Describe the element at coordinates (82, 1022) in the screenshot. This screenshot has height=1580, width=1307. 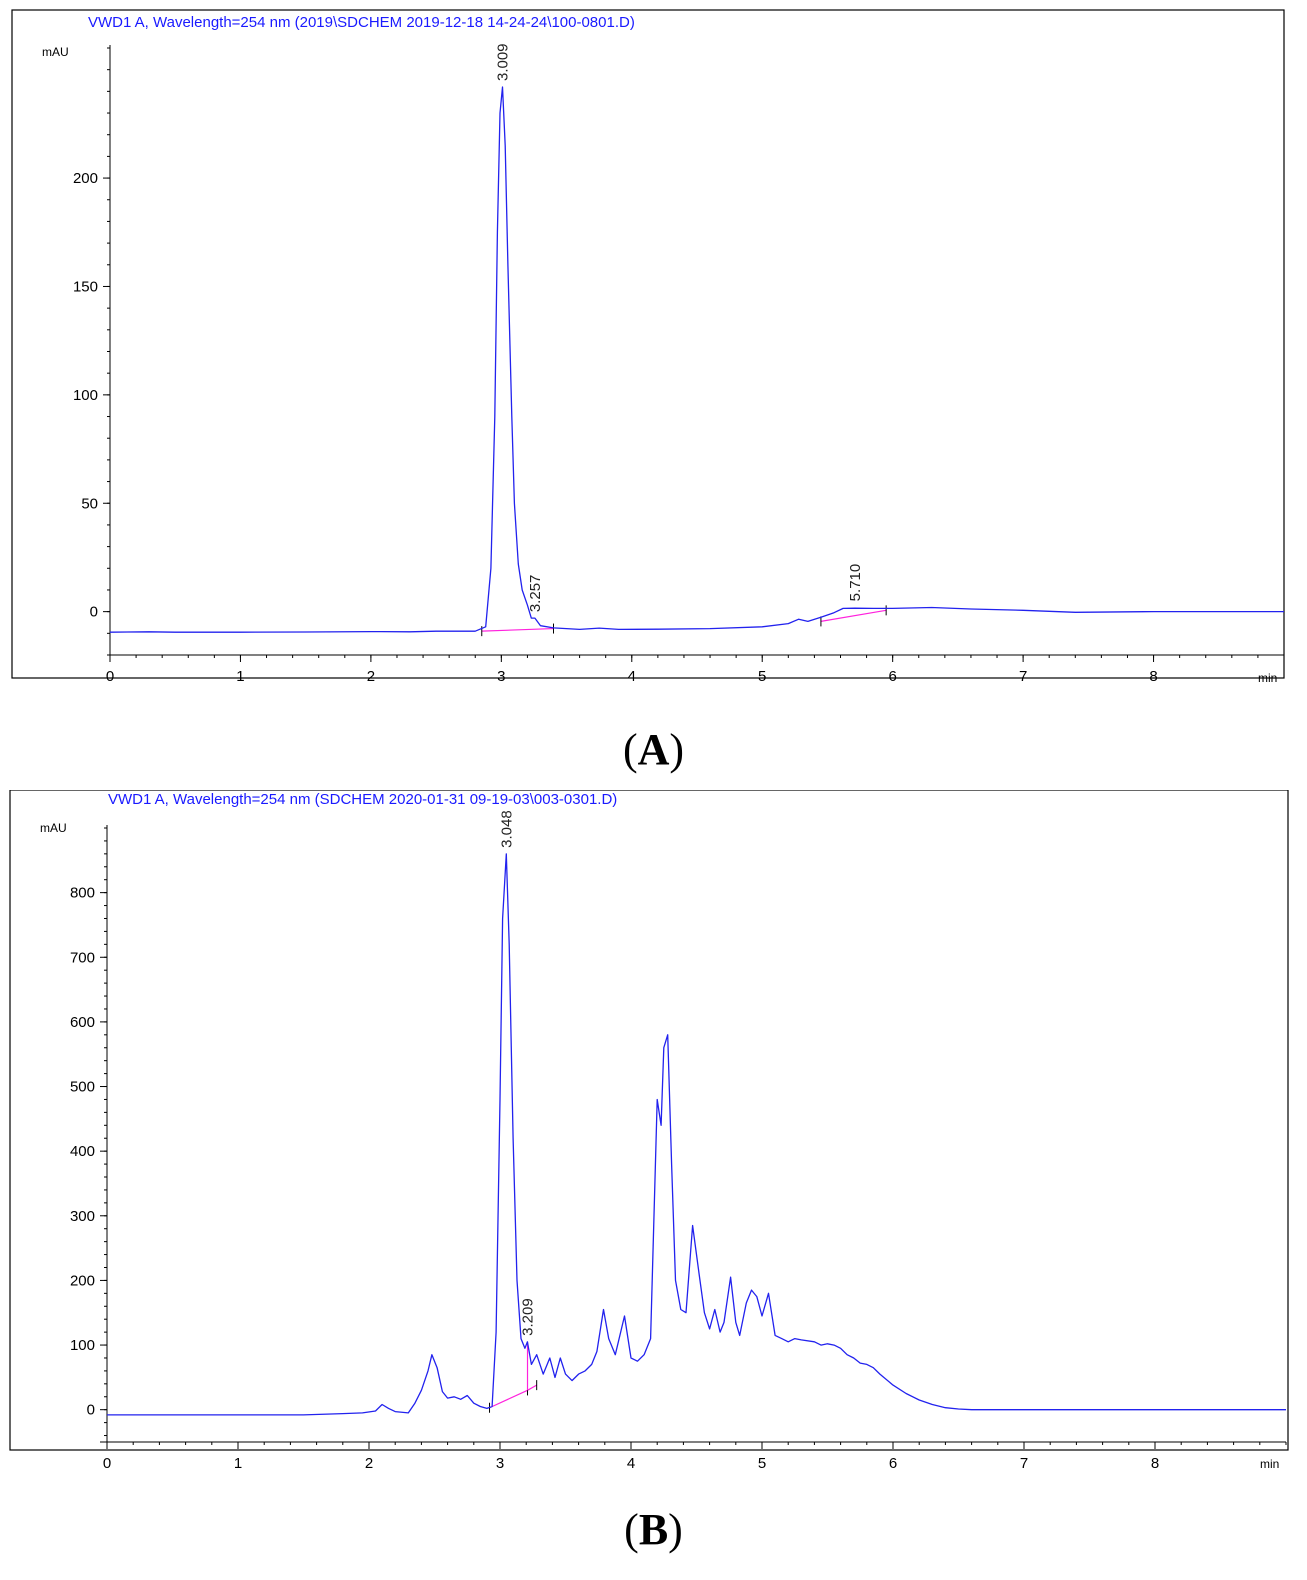
I see `y-tick-label-b: 600` at that location.